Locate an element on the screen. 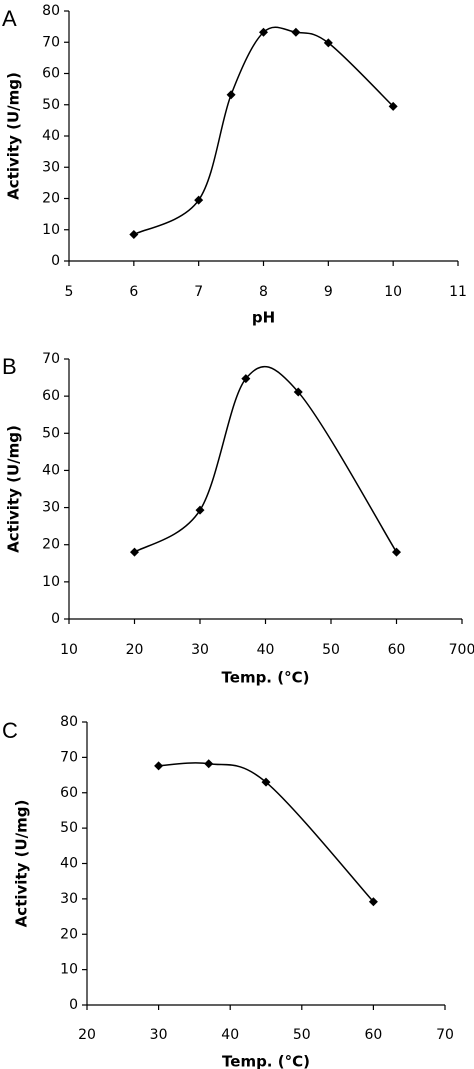 Image resolution: width=474 pixels, height=1069 pixels. x-tick-label: 9 is located at coordinates (328, 292).